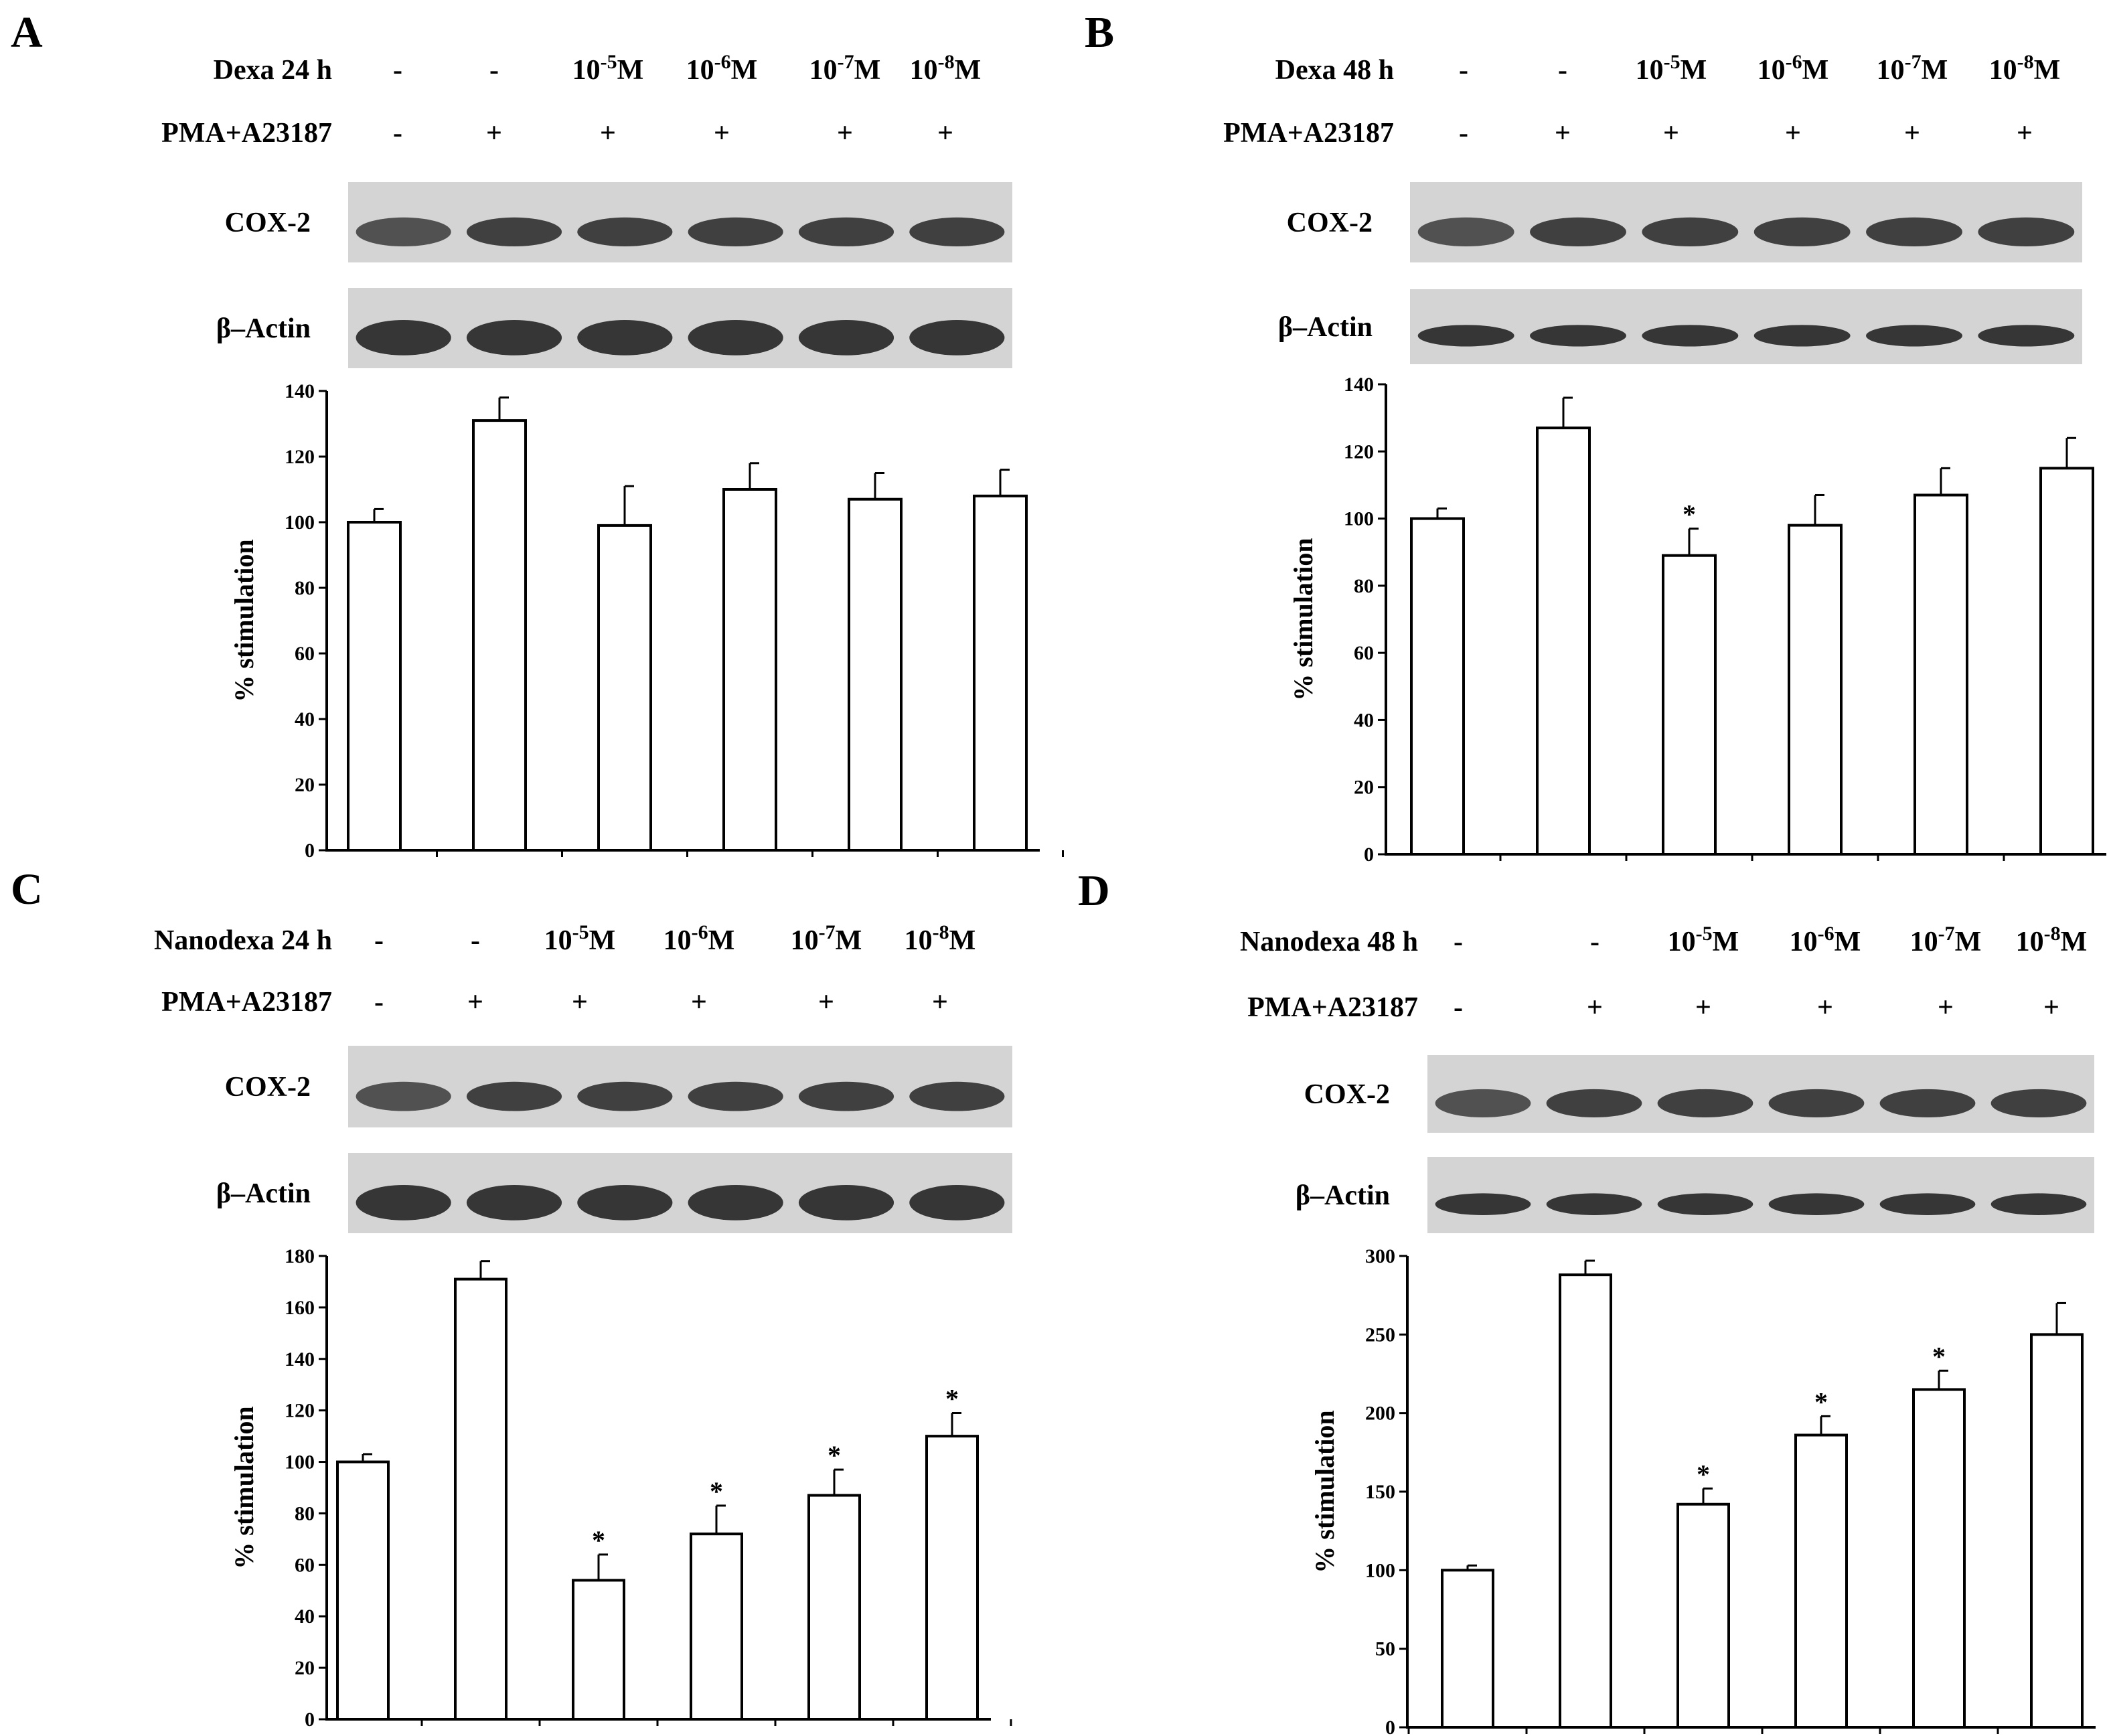  Describe the element at coordinates (305, 1617) in the screenshot. I see `y-tick-label: 40` at that location.